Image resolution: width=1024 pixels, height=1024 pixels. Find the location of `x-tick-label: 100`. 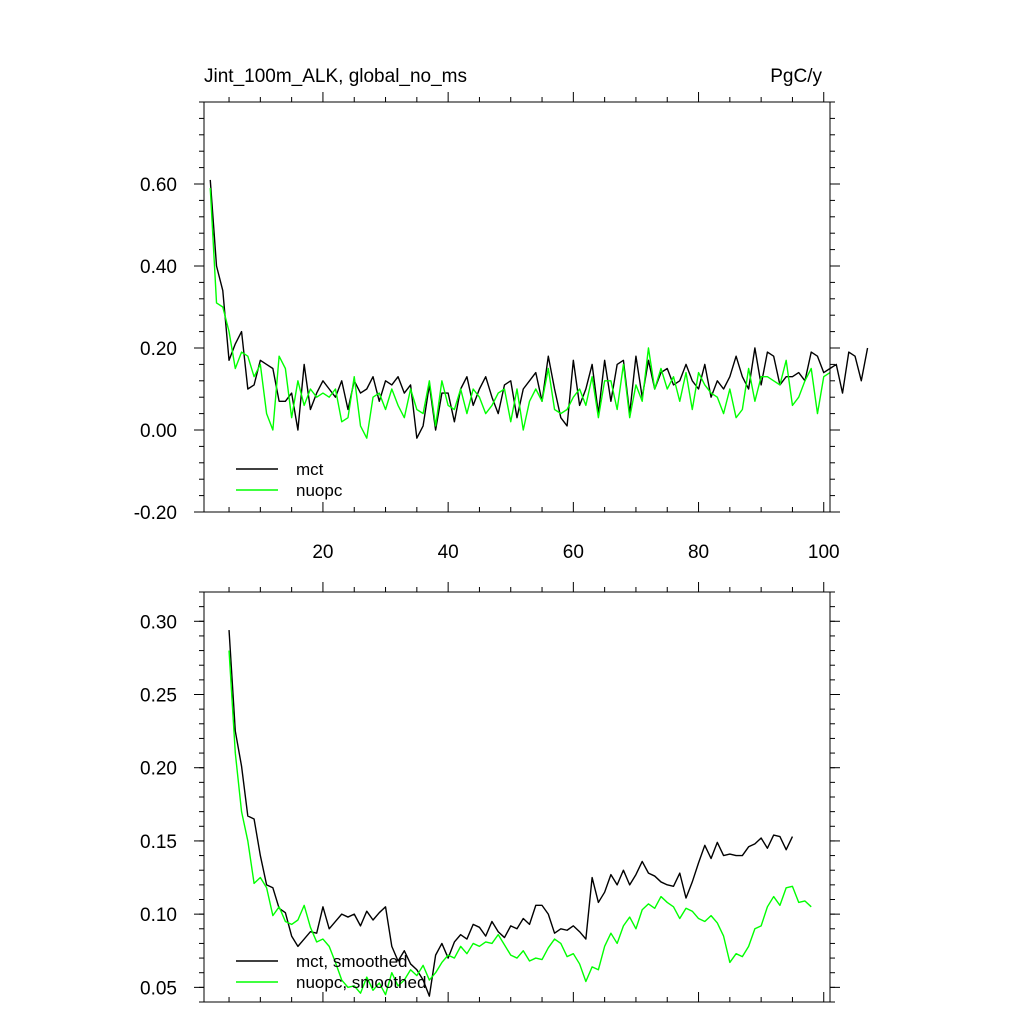

x-tick-label: 100 is located at coordinates (824, 552).